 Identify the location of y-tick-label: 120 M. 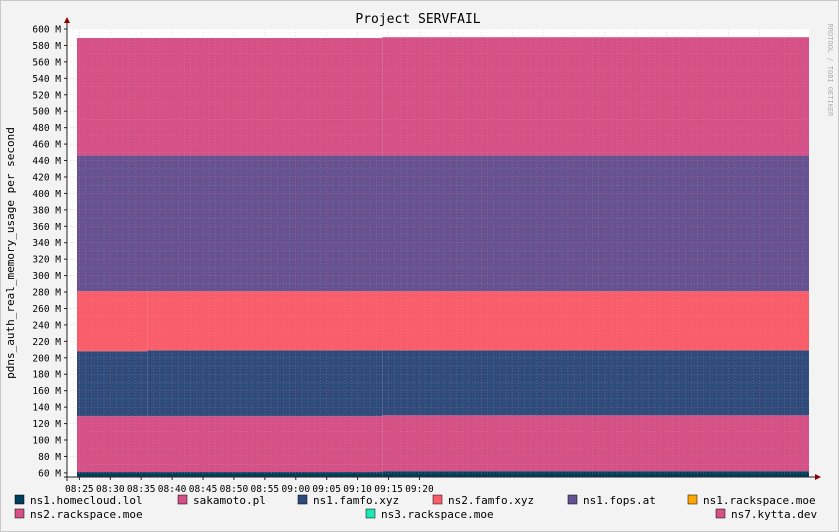
(46, 424).